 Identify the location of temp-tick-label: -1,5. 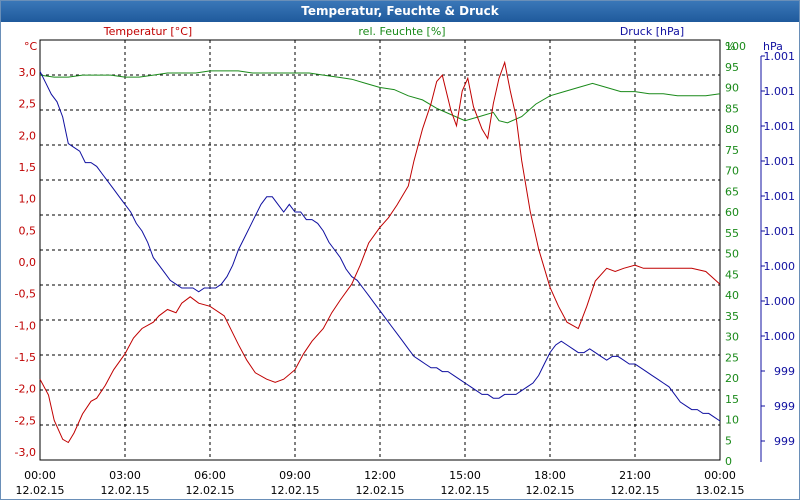
(25, 357).